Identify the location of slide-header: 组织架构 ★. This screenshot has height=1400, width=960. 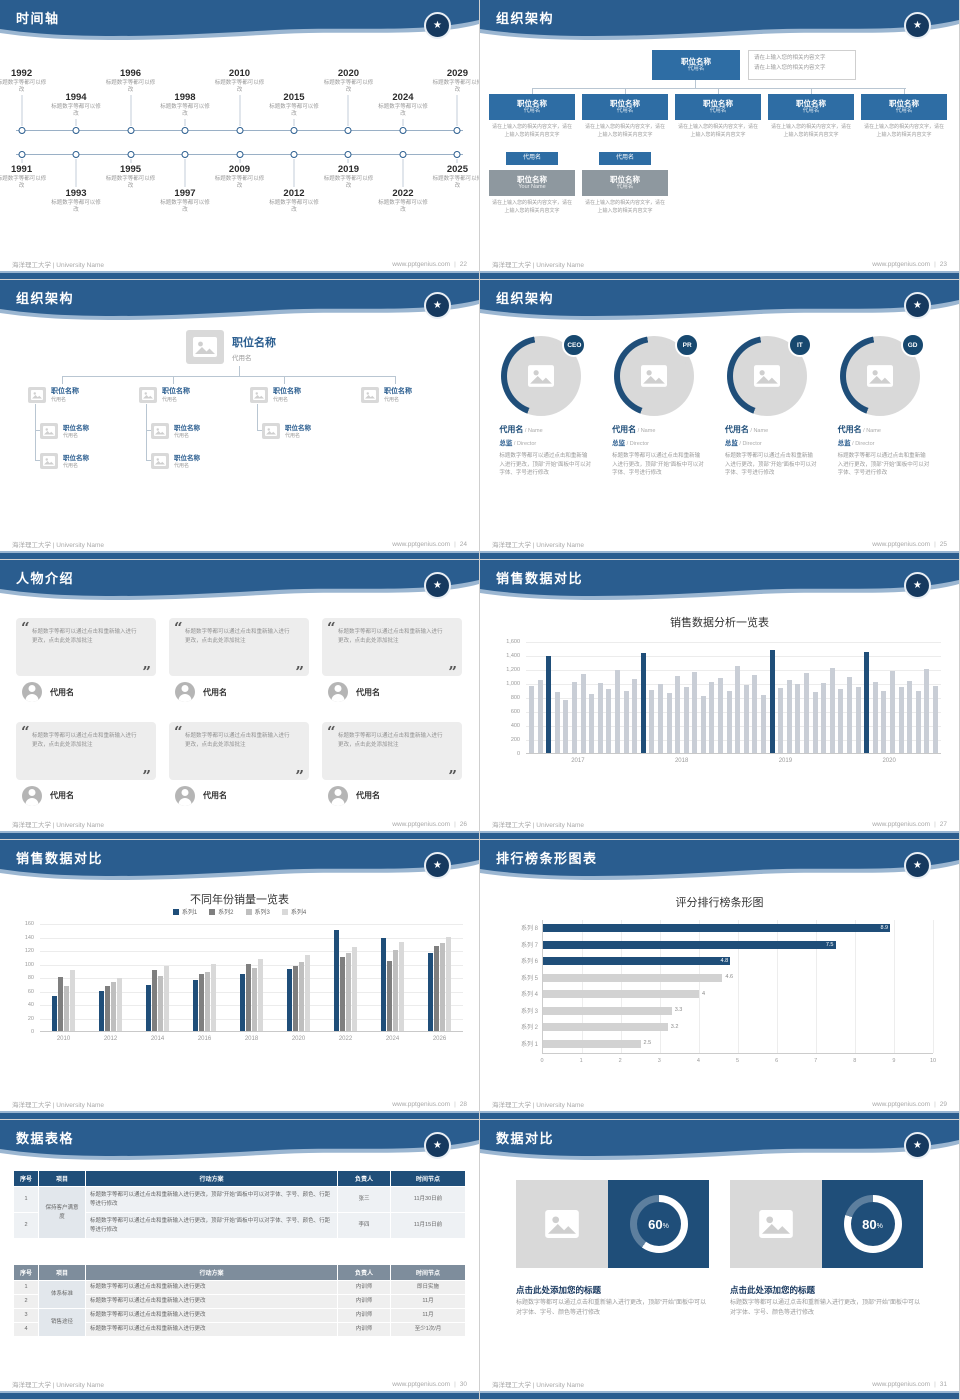
(239, 303).